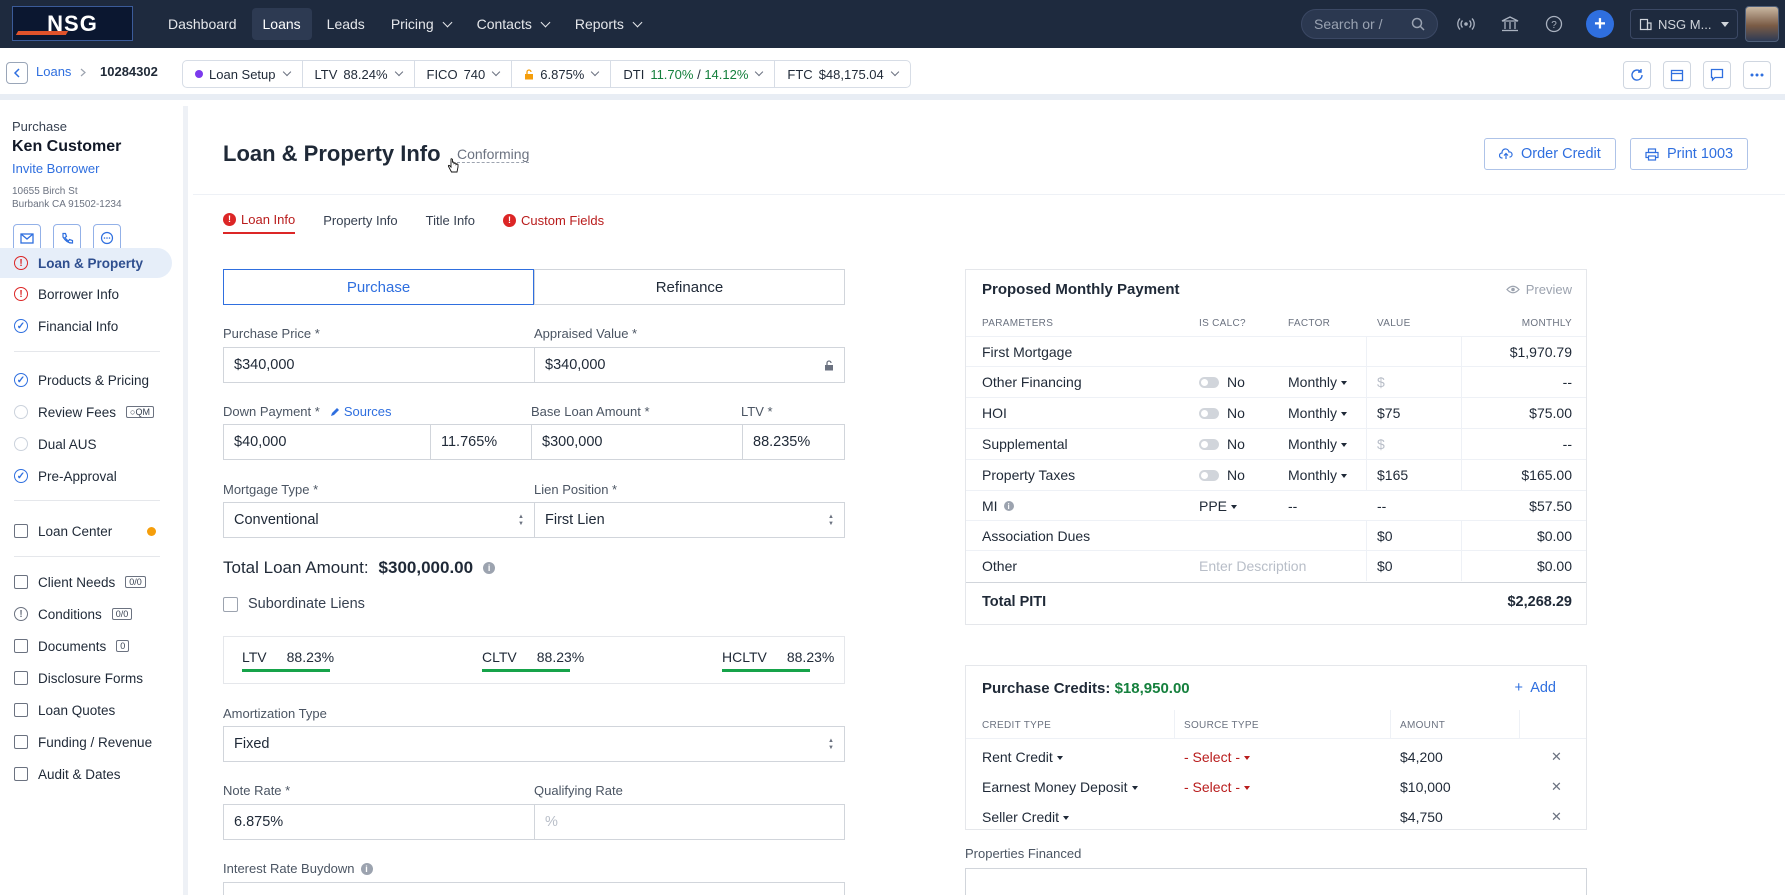  I want to click on credit-amount: $10,000, so click(1425, 787).